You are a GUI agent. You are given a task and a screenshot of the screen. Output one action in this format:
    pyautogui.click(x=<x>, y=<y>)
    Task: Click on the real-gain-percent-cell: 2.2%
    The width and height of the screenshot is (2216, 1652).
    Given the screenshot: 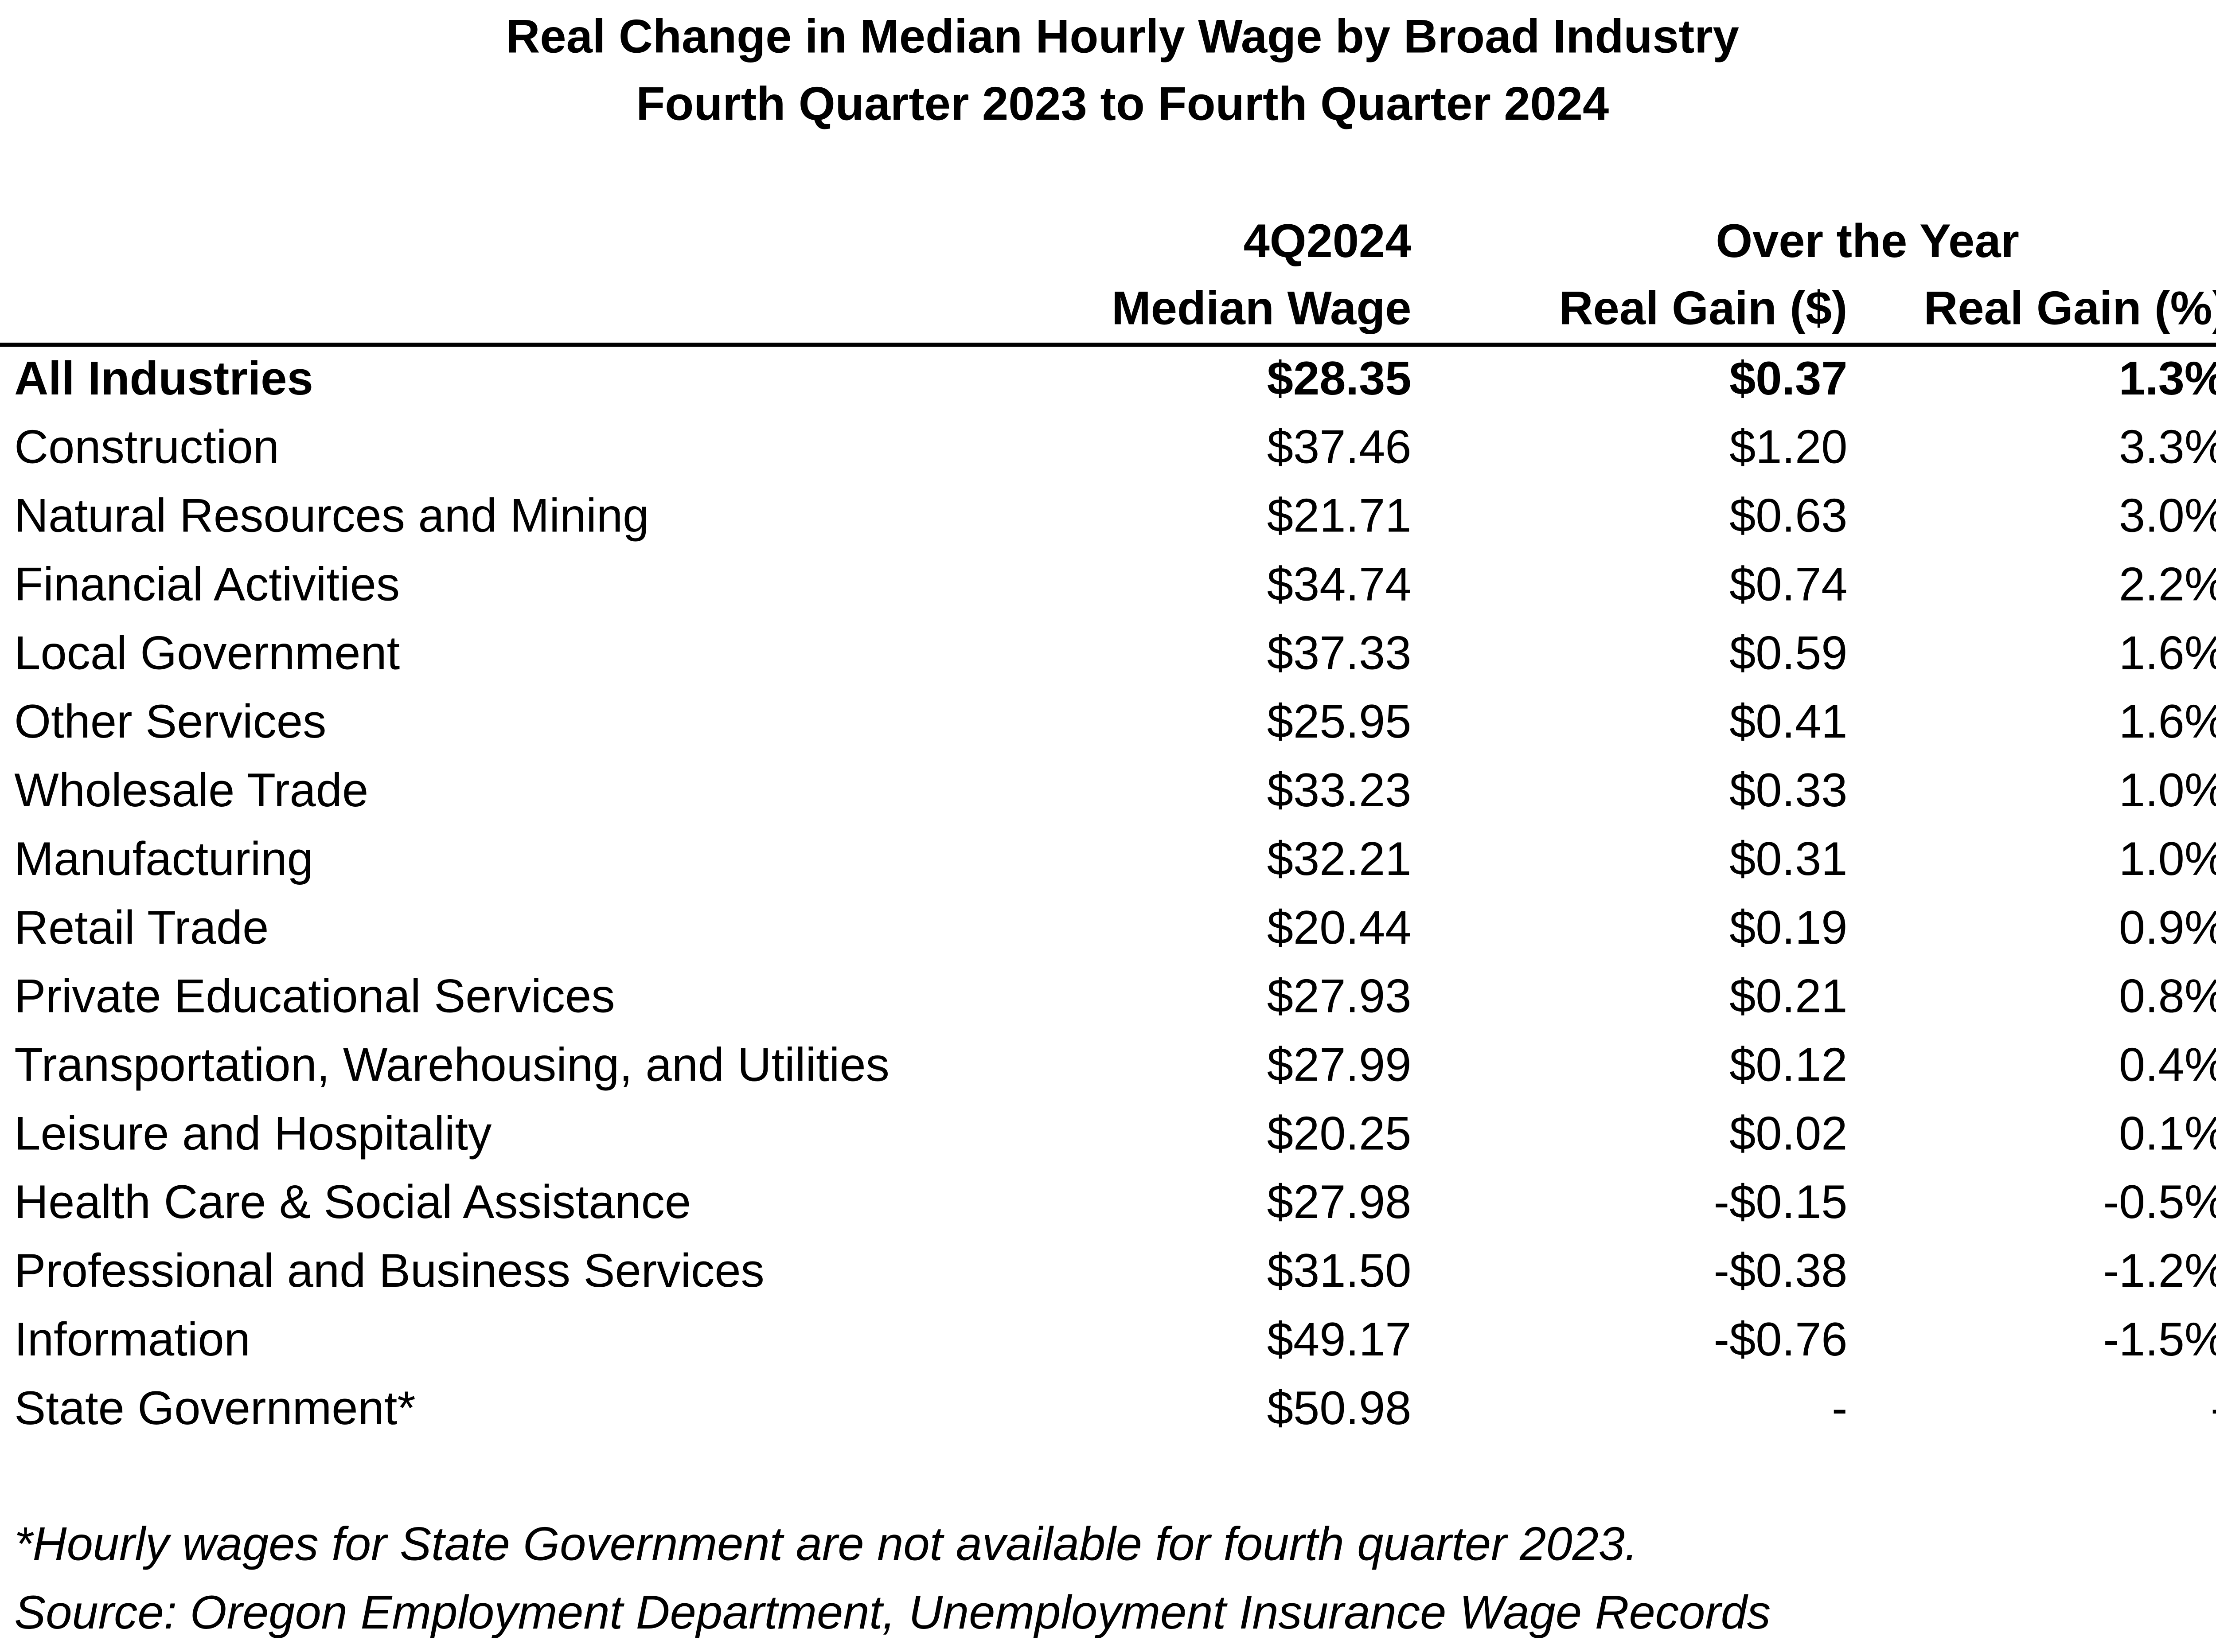 What is the action you would take?
    pyautogui.click(x=2167, y=584)
    